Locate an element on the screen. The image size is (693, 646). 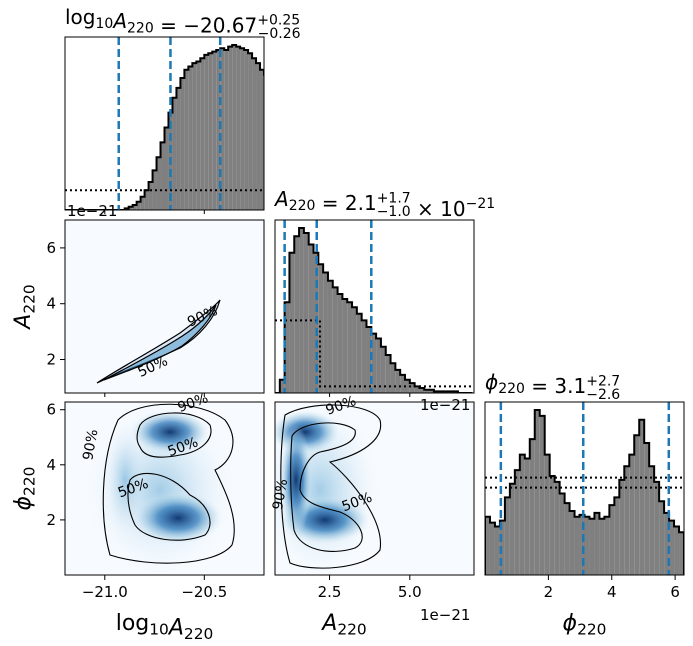
histogram-body-phi220 is located at coordinates (584, 492).